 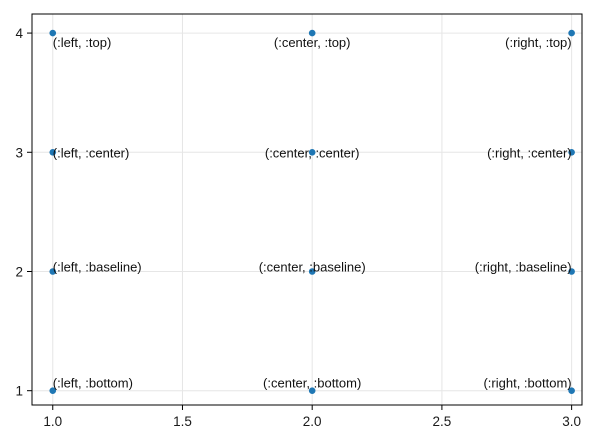 I want to click on point-label: (:right, :baseline), so click(x=523, y=266).